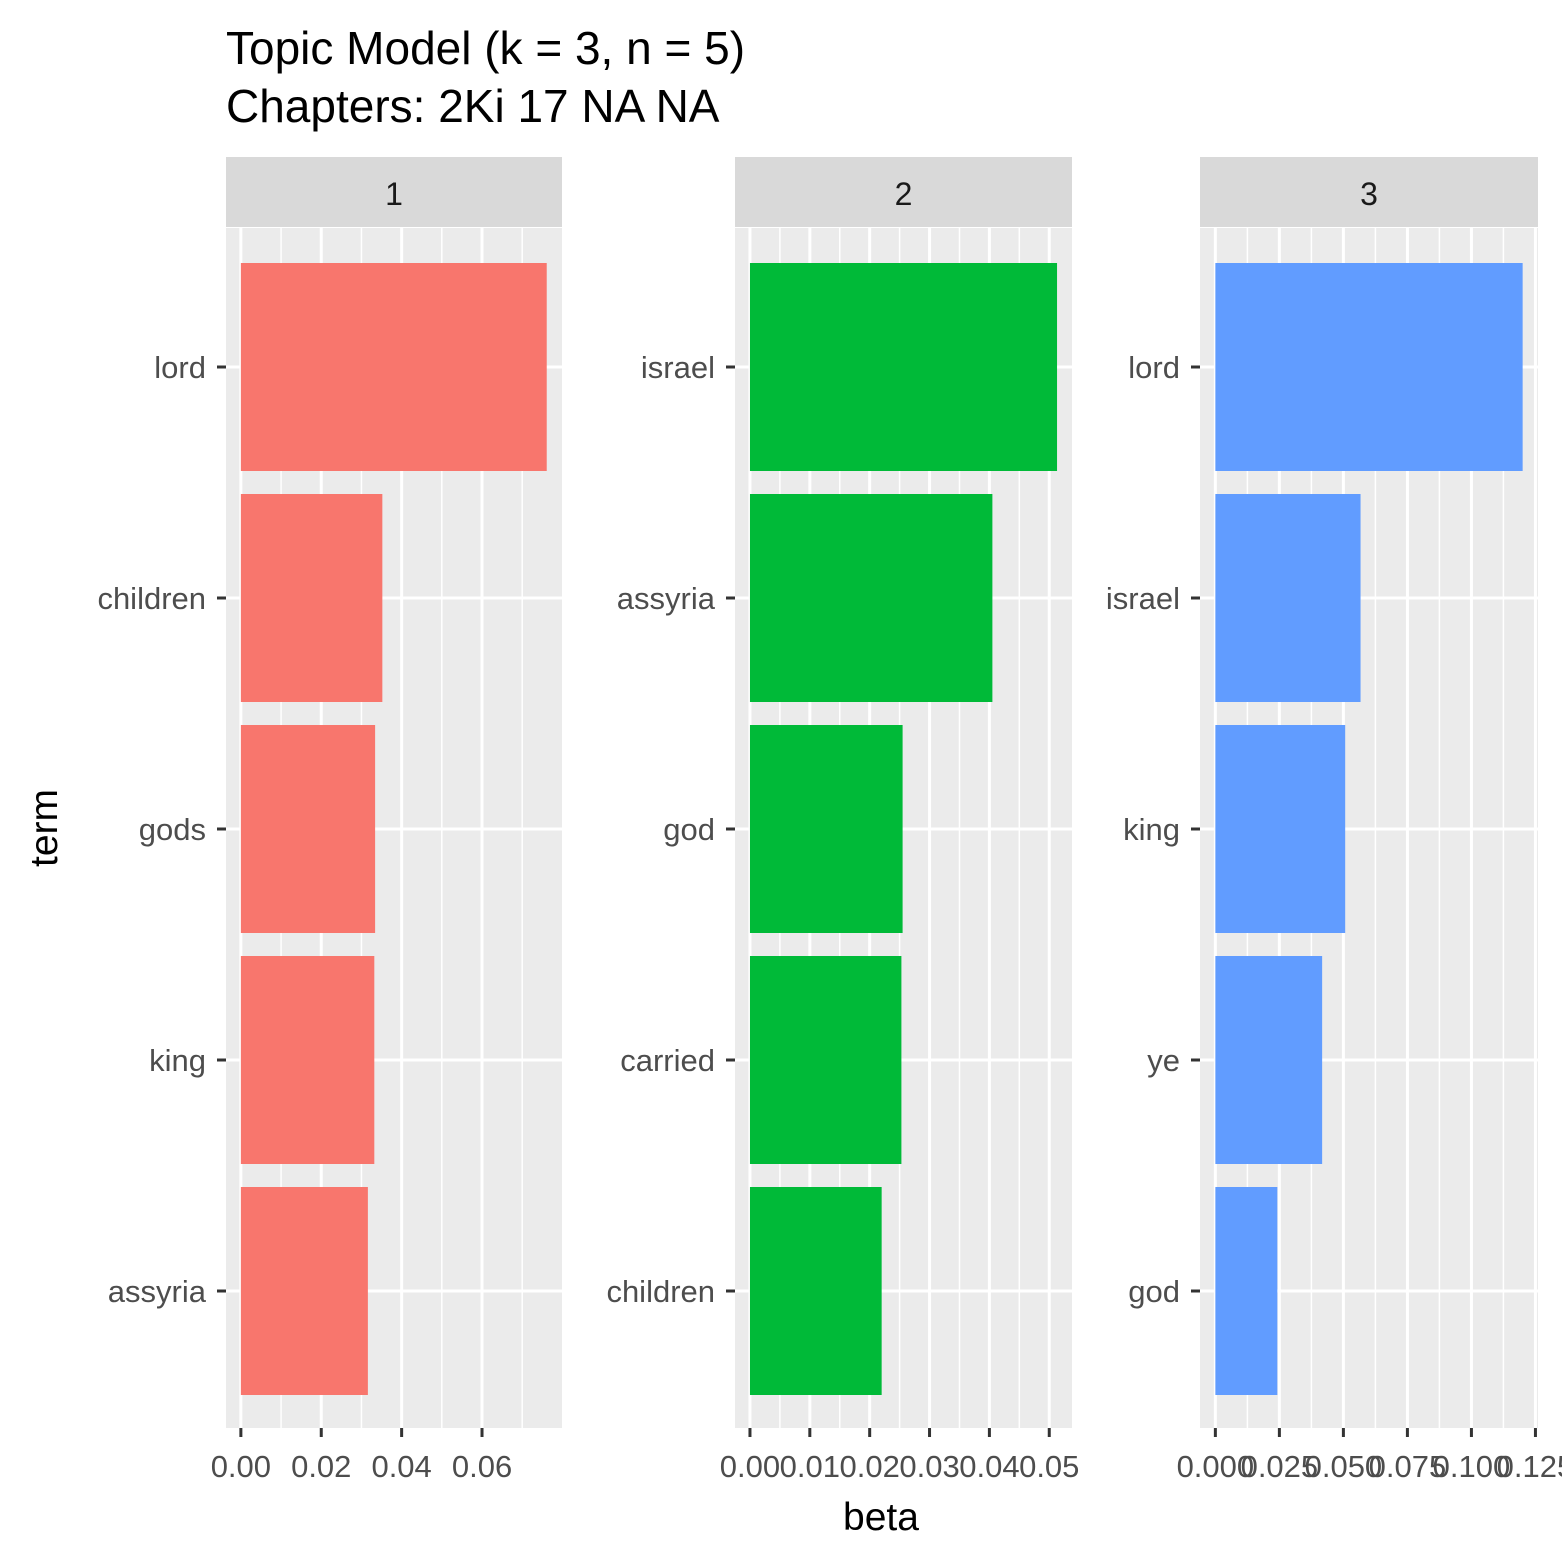  I want to click on x-tick-label: 0.05, so click(1049, 1466).